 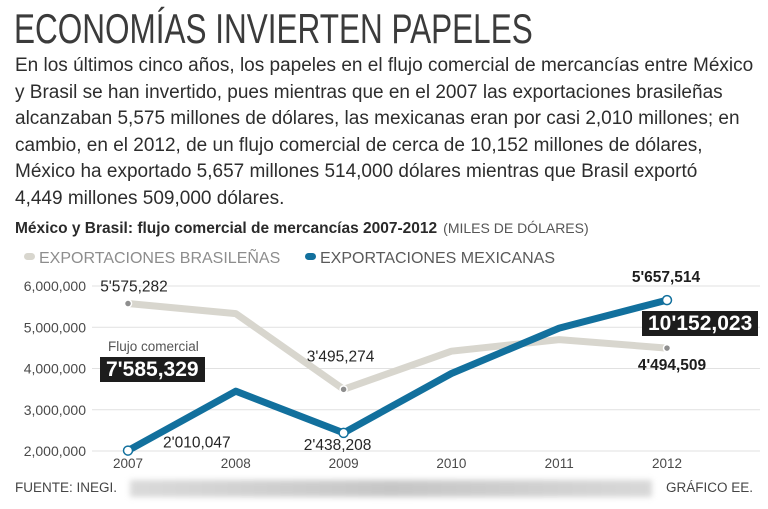 What do you see at coordinates (710, 487) in the screenshot?
I see `graphic-credit: GRÁFICO EE.` at bounding box center [710, 487].